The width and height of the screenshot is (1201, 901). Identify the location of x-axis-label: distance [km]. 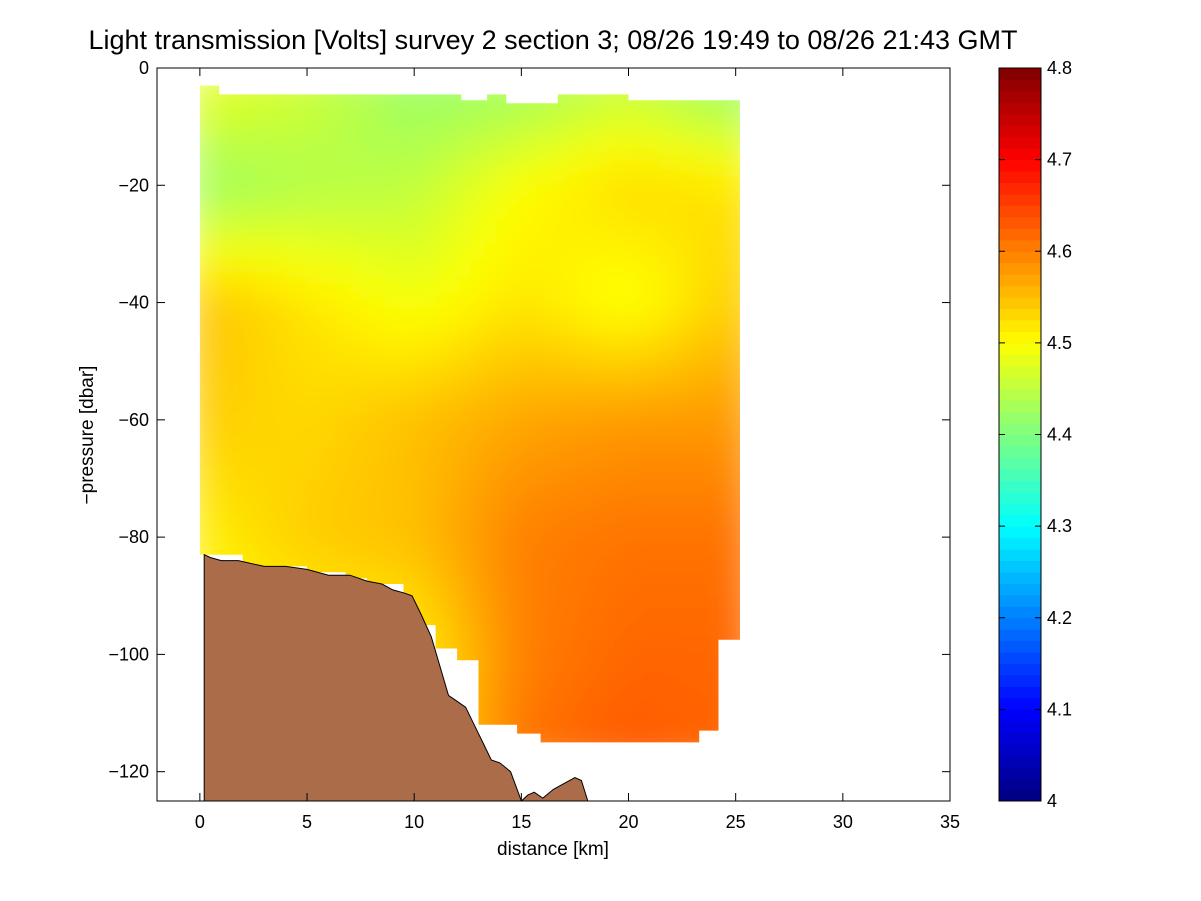
(553, 849).